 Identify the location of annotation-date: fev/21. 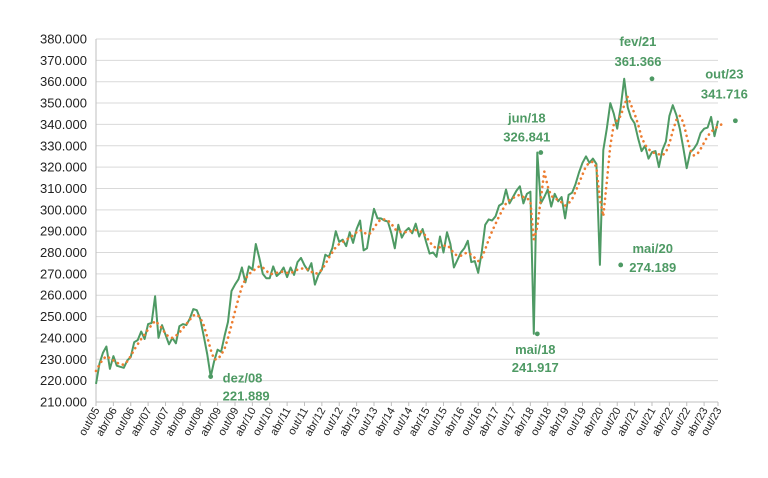
(638, 41).